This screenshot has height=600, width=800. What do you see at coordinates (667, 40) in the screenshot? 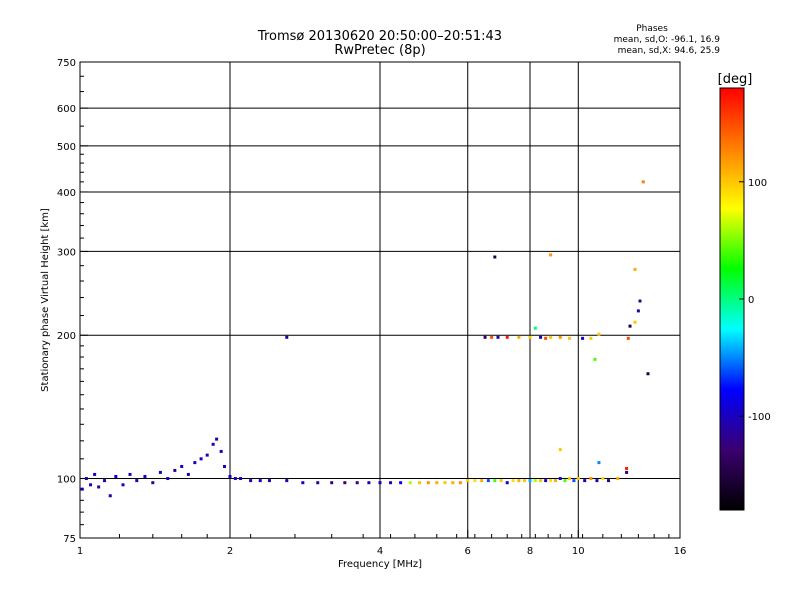
I see `stats-o-line: mean, sd,O: -96.1, 16.9` at bounding box center [667, 40].